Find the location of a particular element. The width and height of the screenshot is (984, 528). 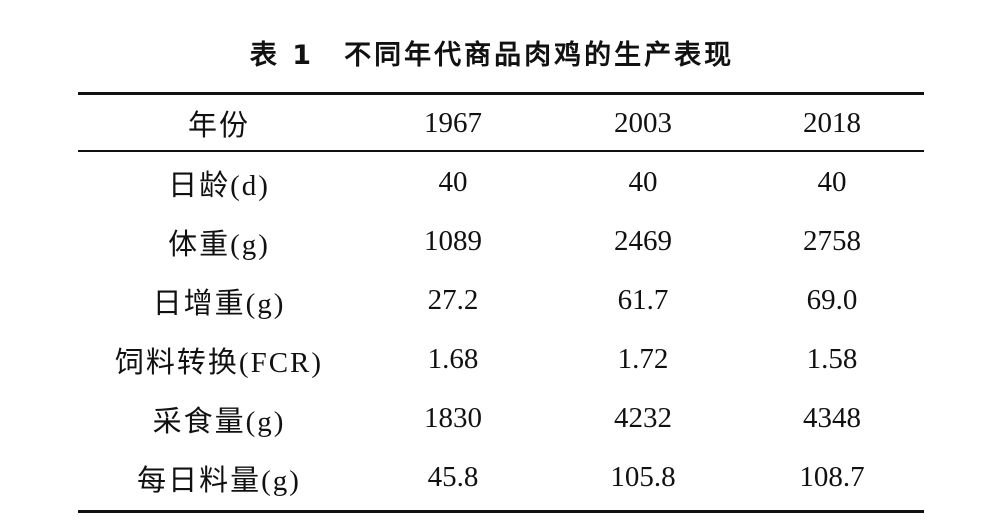

header-cell-year: 年份 is located at coordinates (218, 126).